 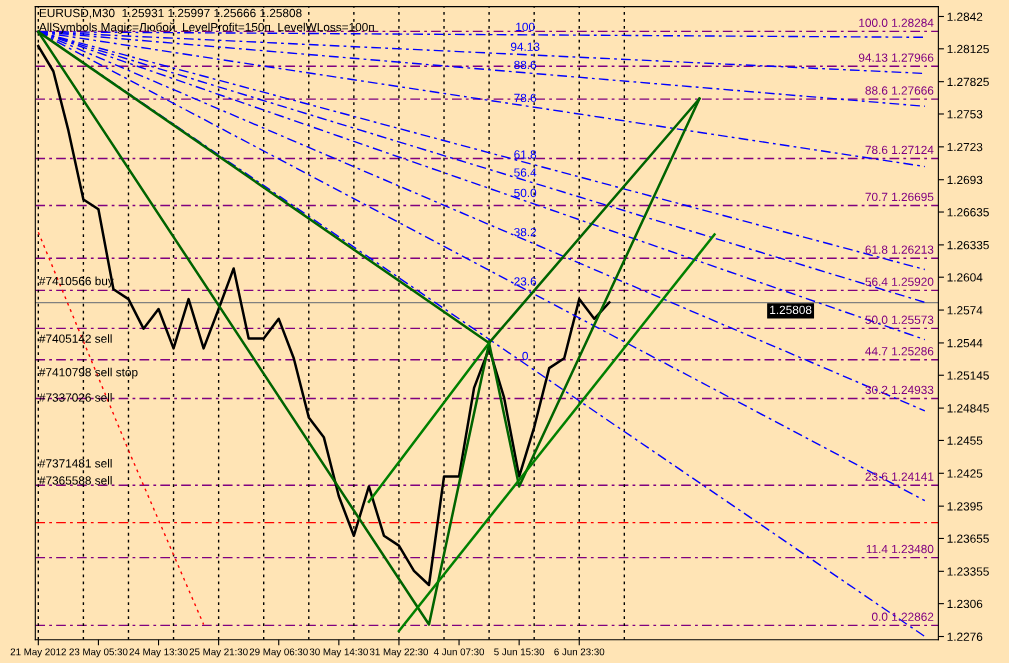 I want to click on x-tick-label: 25 May 21:30, so click(x=218, y=653).